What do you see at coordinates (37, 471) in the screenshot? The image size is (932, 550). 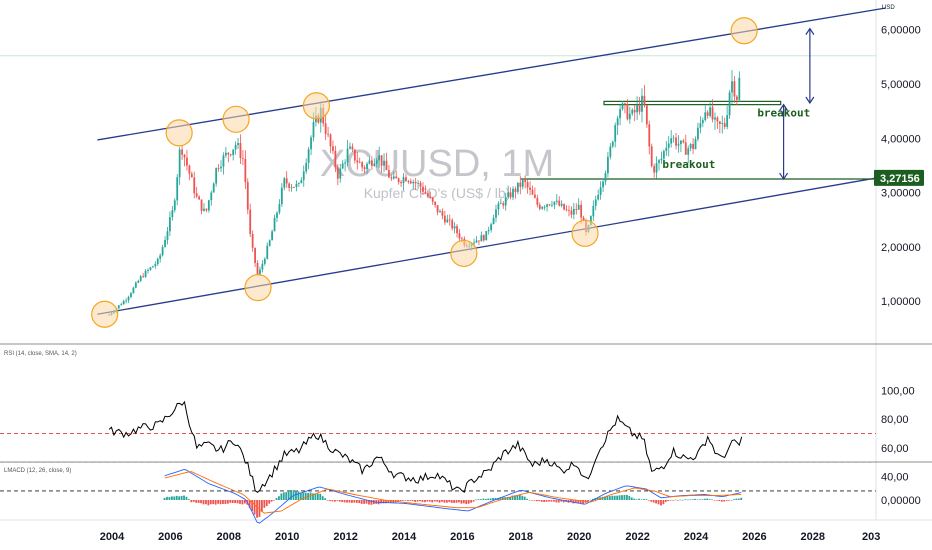 I see `macd-label: LMACD (12, 26, close, 9)` at bounding box center [37, 471].